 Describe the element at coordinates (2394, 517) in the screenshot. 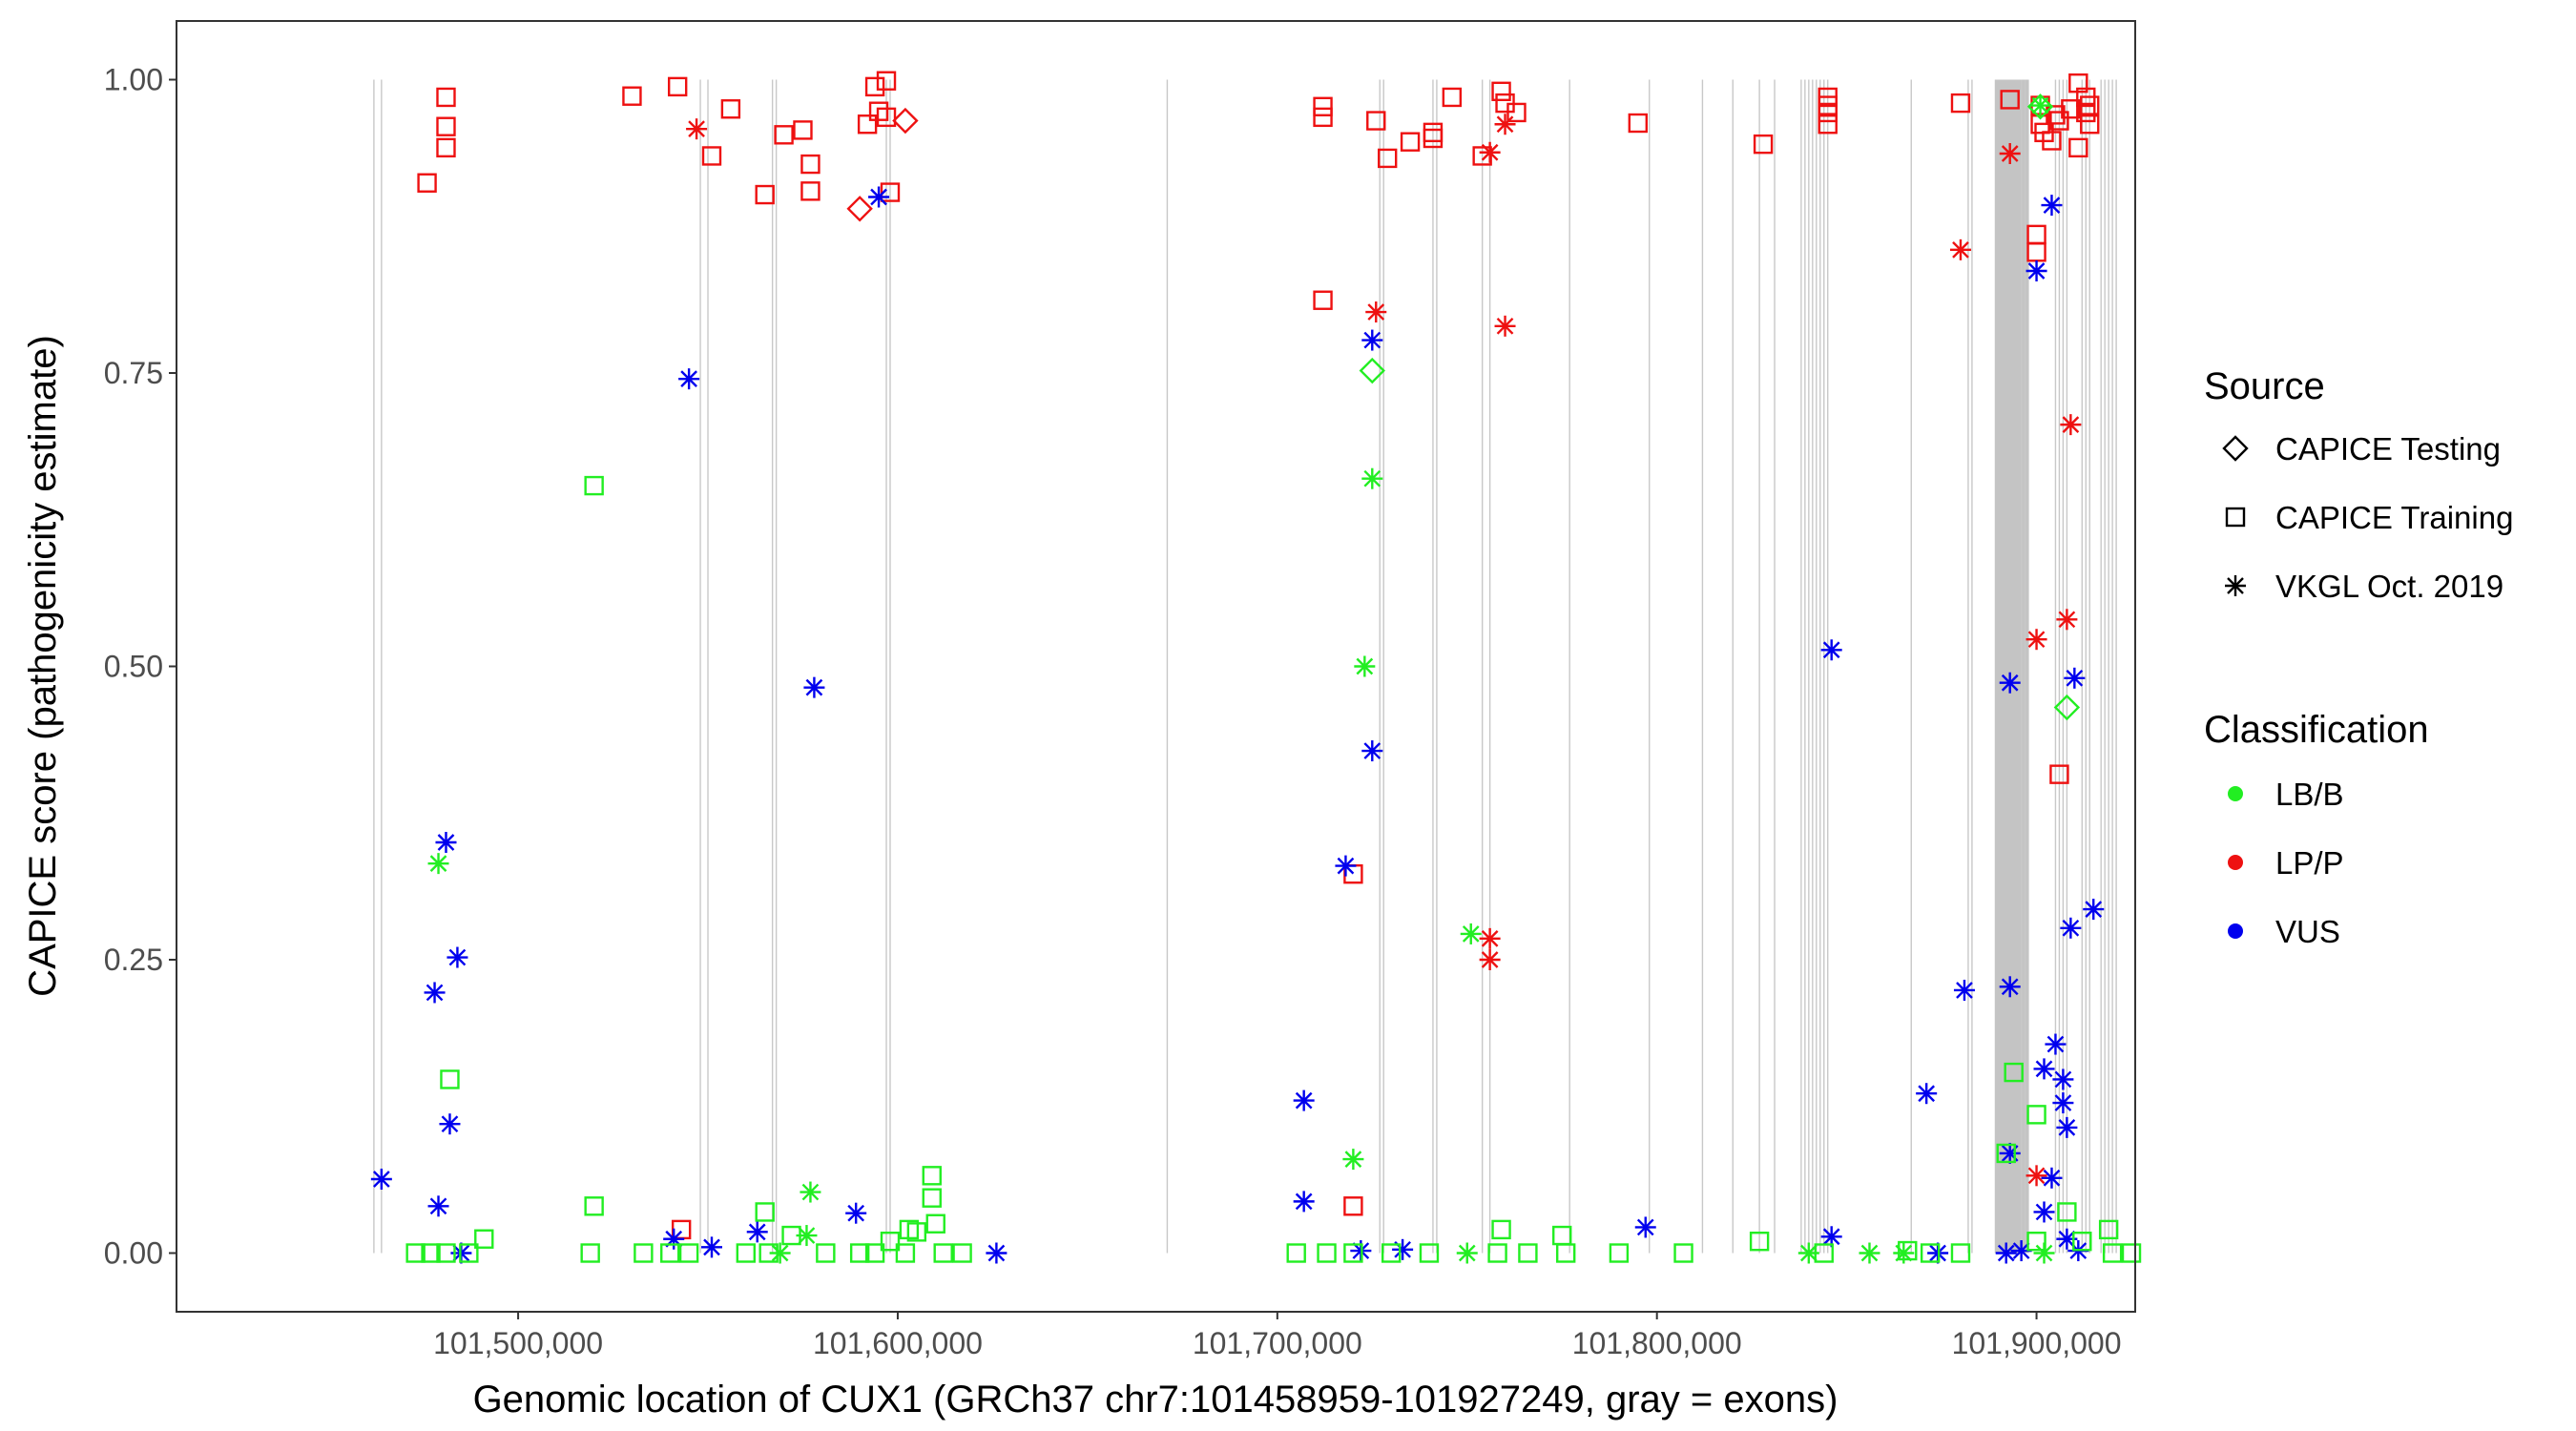

I see `legend-label: CAPICE Training` at that location.